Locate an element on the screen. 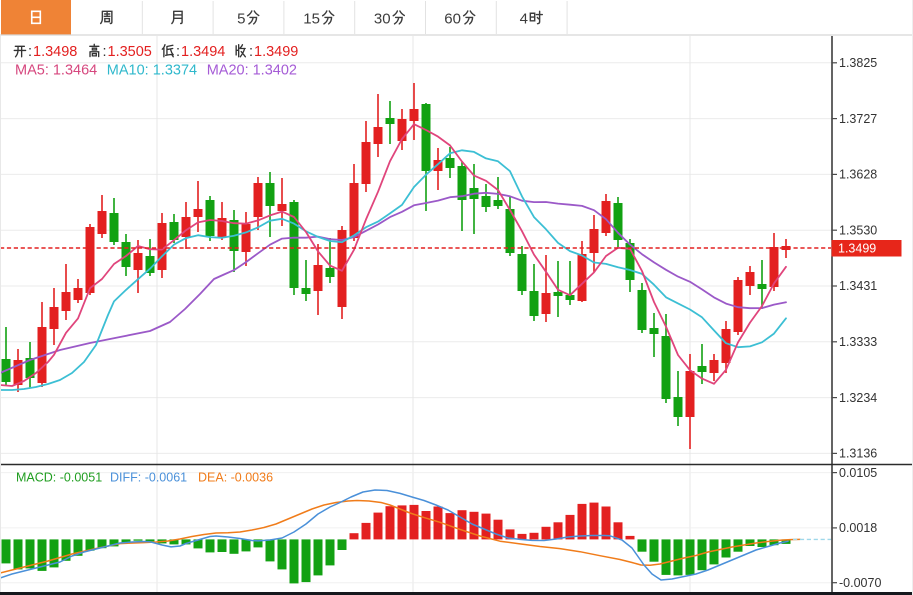 This screenshot has width=913, height=595. svg-text: 15 is located at coordinates (311, 19).